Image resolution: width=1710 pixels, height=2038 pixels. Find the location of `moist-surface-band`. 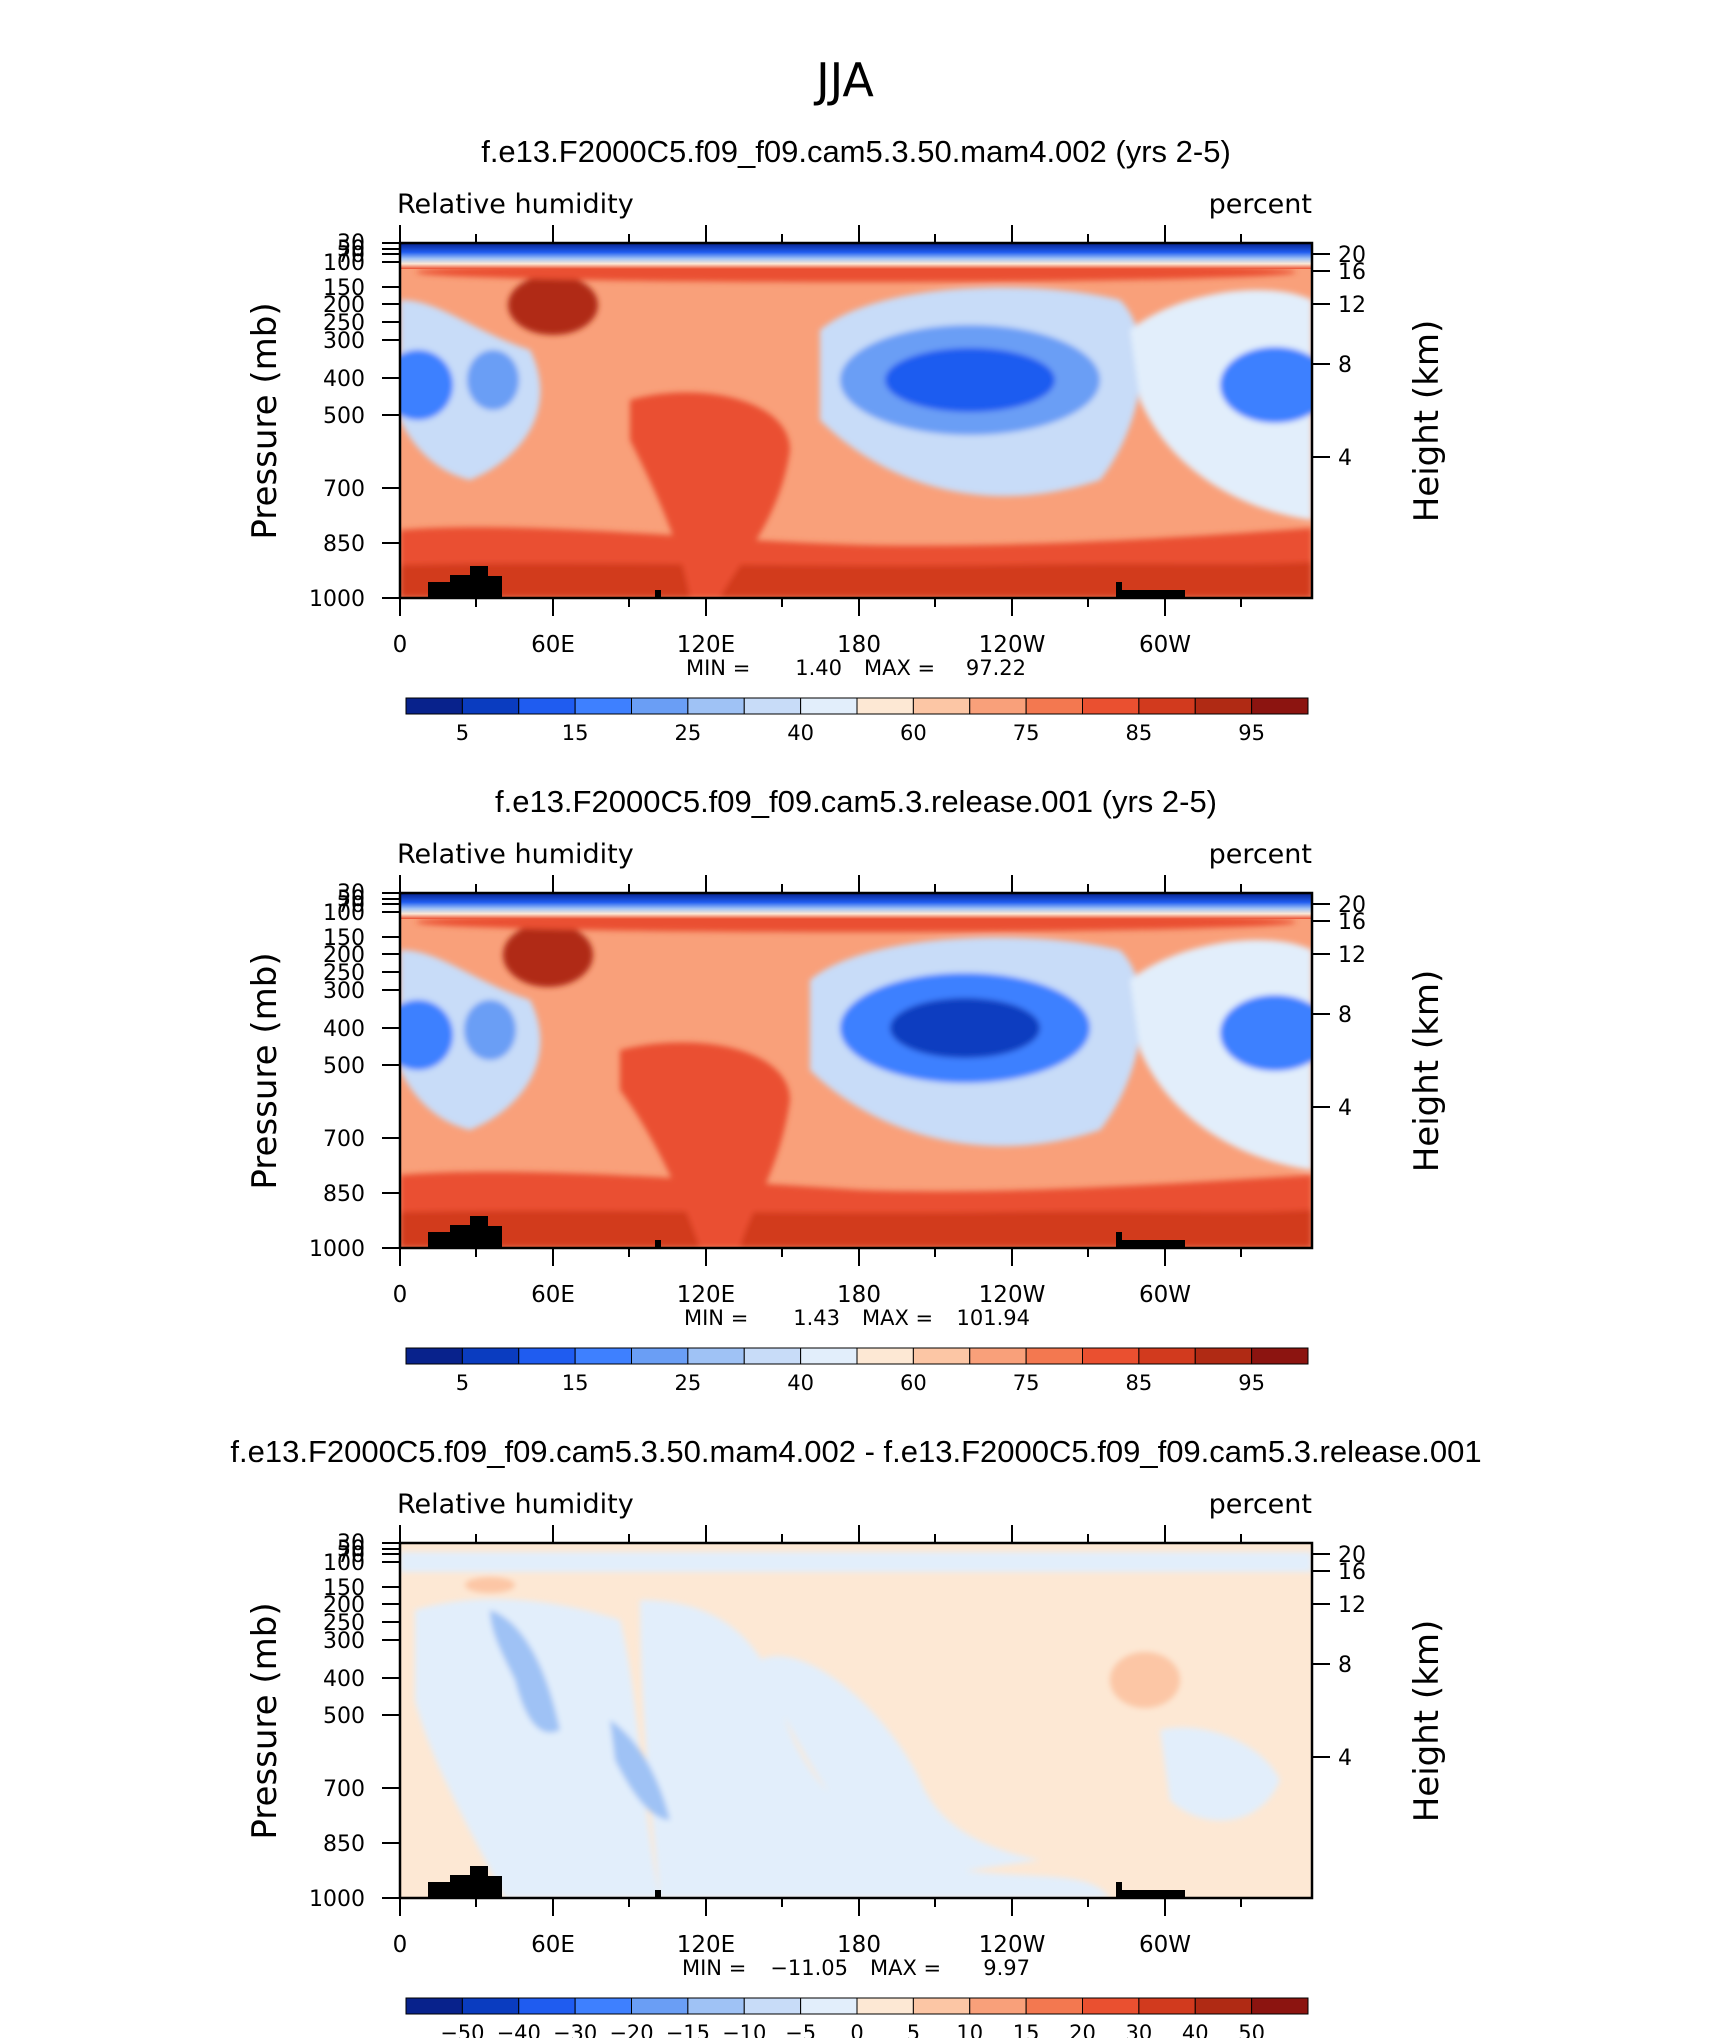

moist-surface-band is located at coordinates (856, 580).